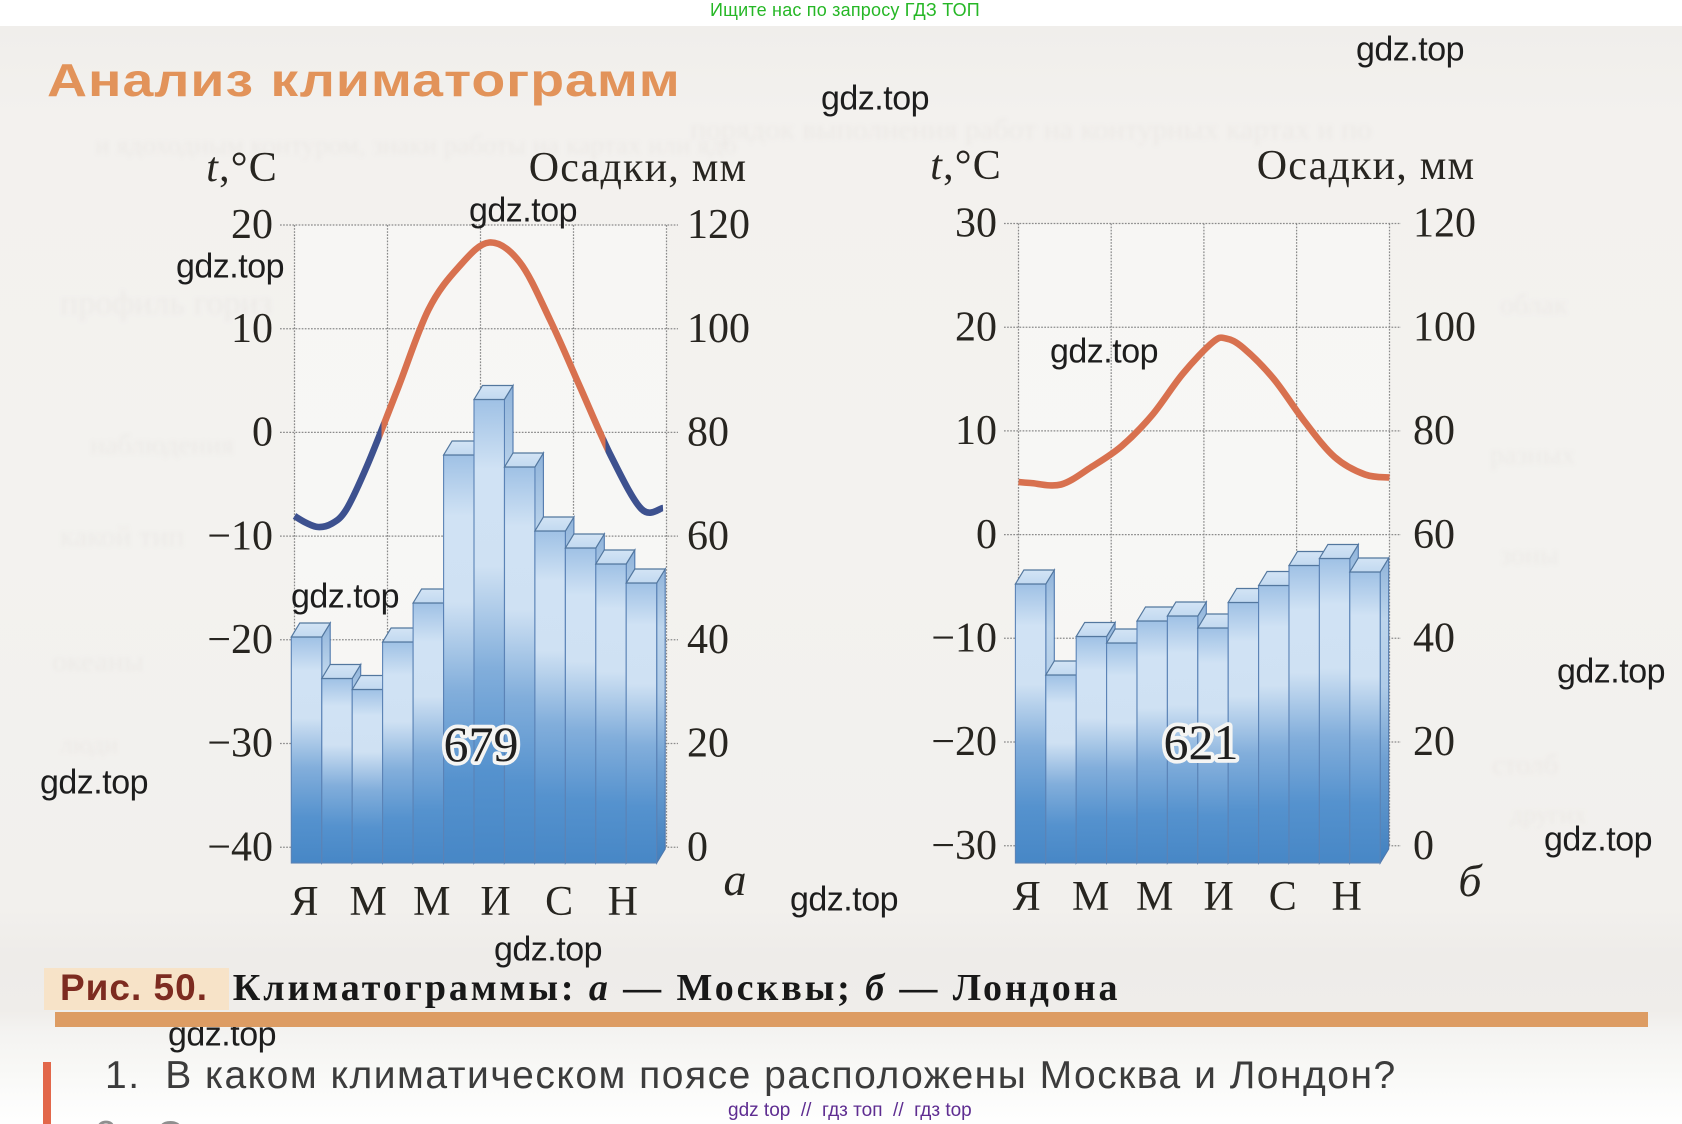 This screenshot has height=1124, width=1682. I want to click on svg-text: а, so click(735, 879).